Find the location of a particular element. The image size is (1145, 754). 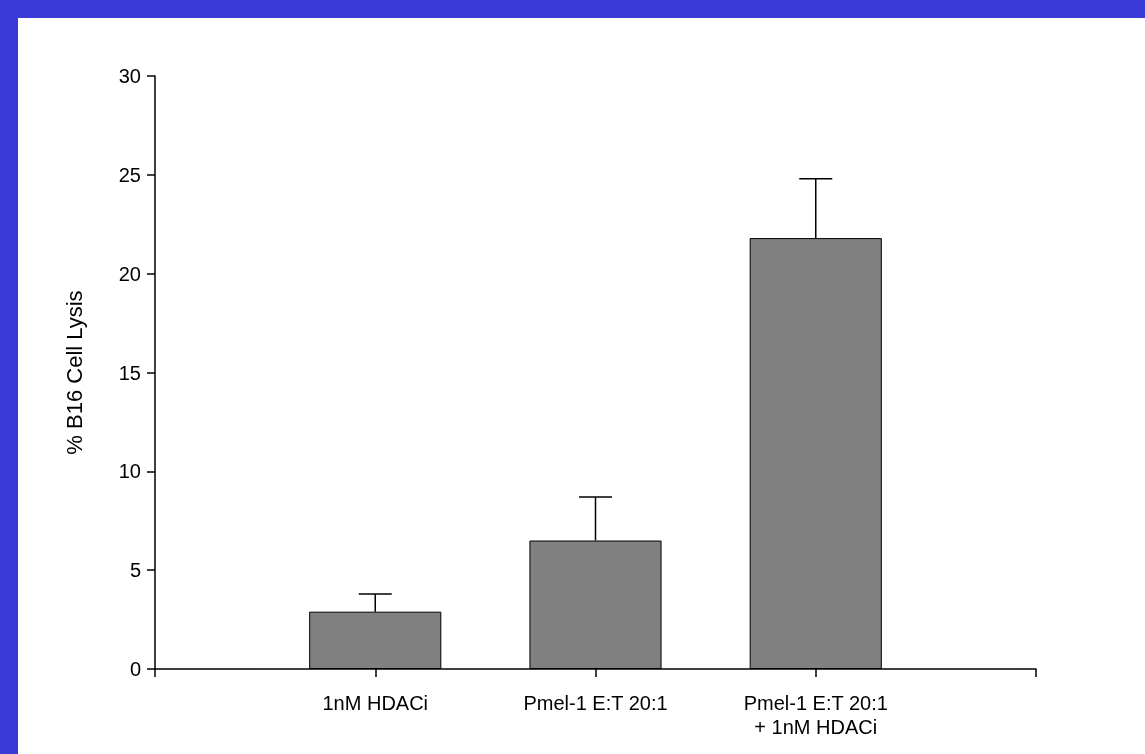

y-tick-label: 10 is located at coordinates (129, 471).